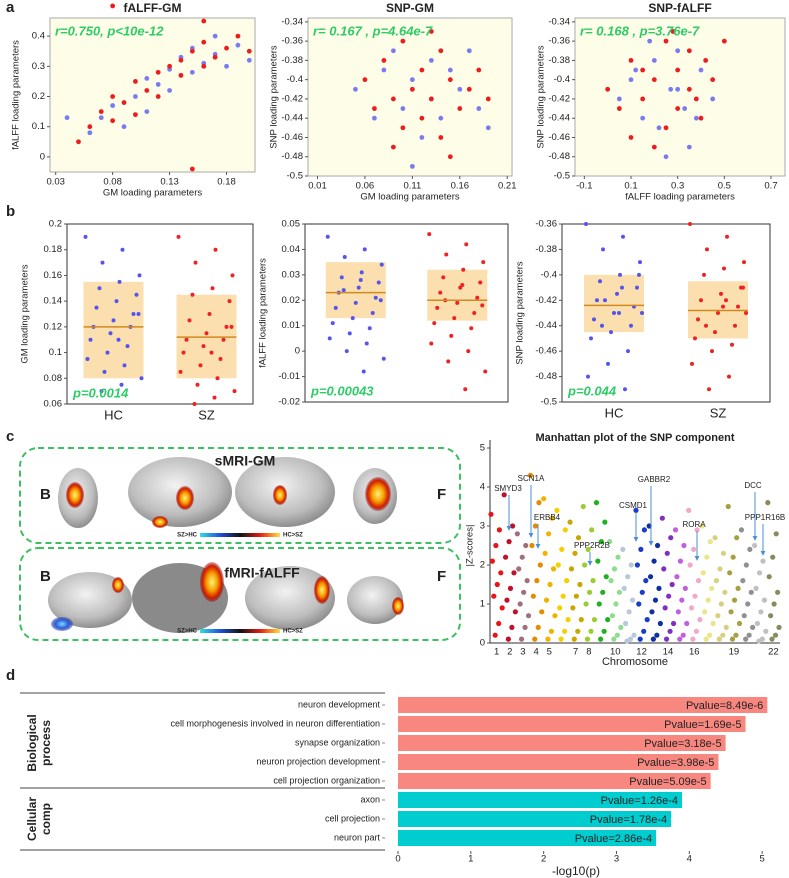 The image size is (789, 878). What do you see at coordinates (38, 66) in the screenshot?
I see `y-tick-label: 0.3` at bounding box center [38, 66].